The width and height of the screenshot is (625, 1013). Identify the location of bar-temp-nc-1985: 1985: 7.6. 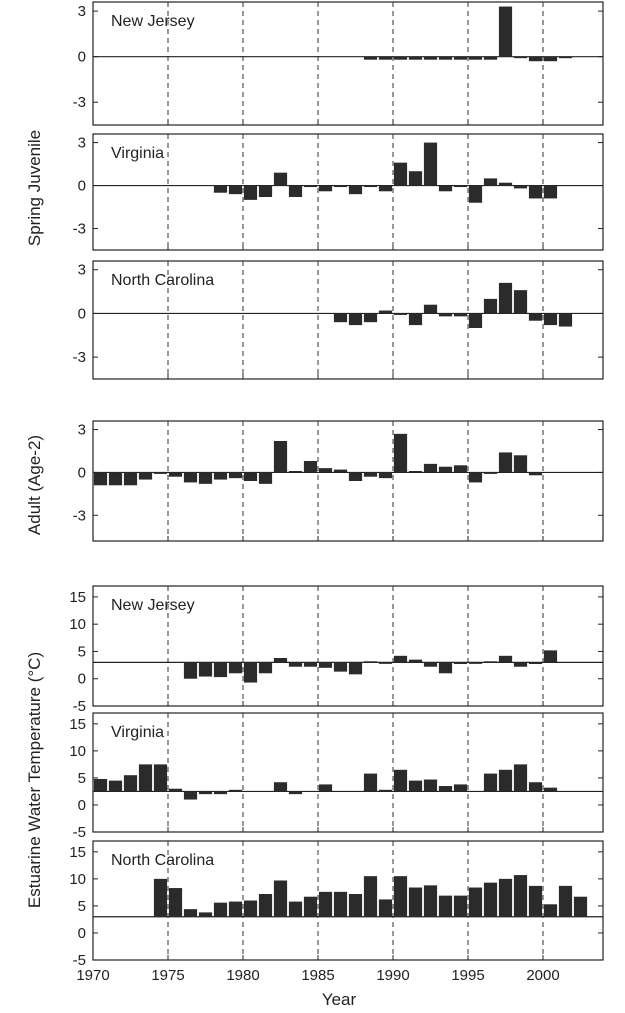
(325, 904).